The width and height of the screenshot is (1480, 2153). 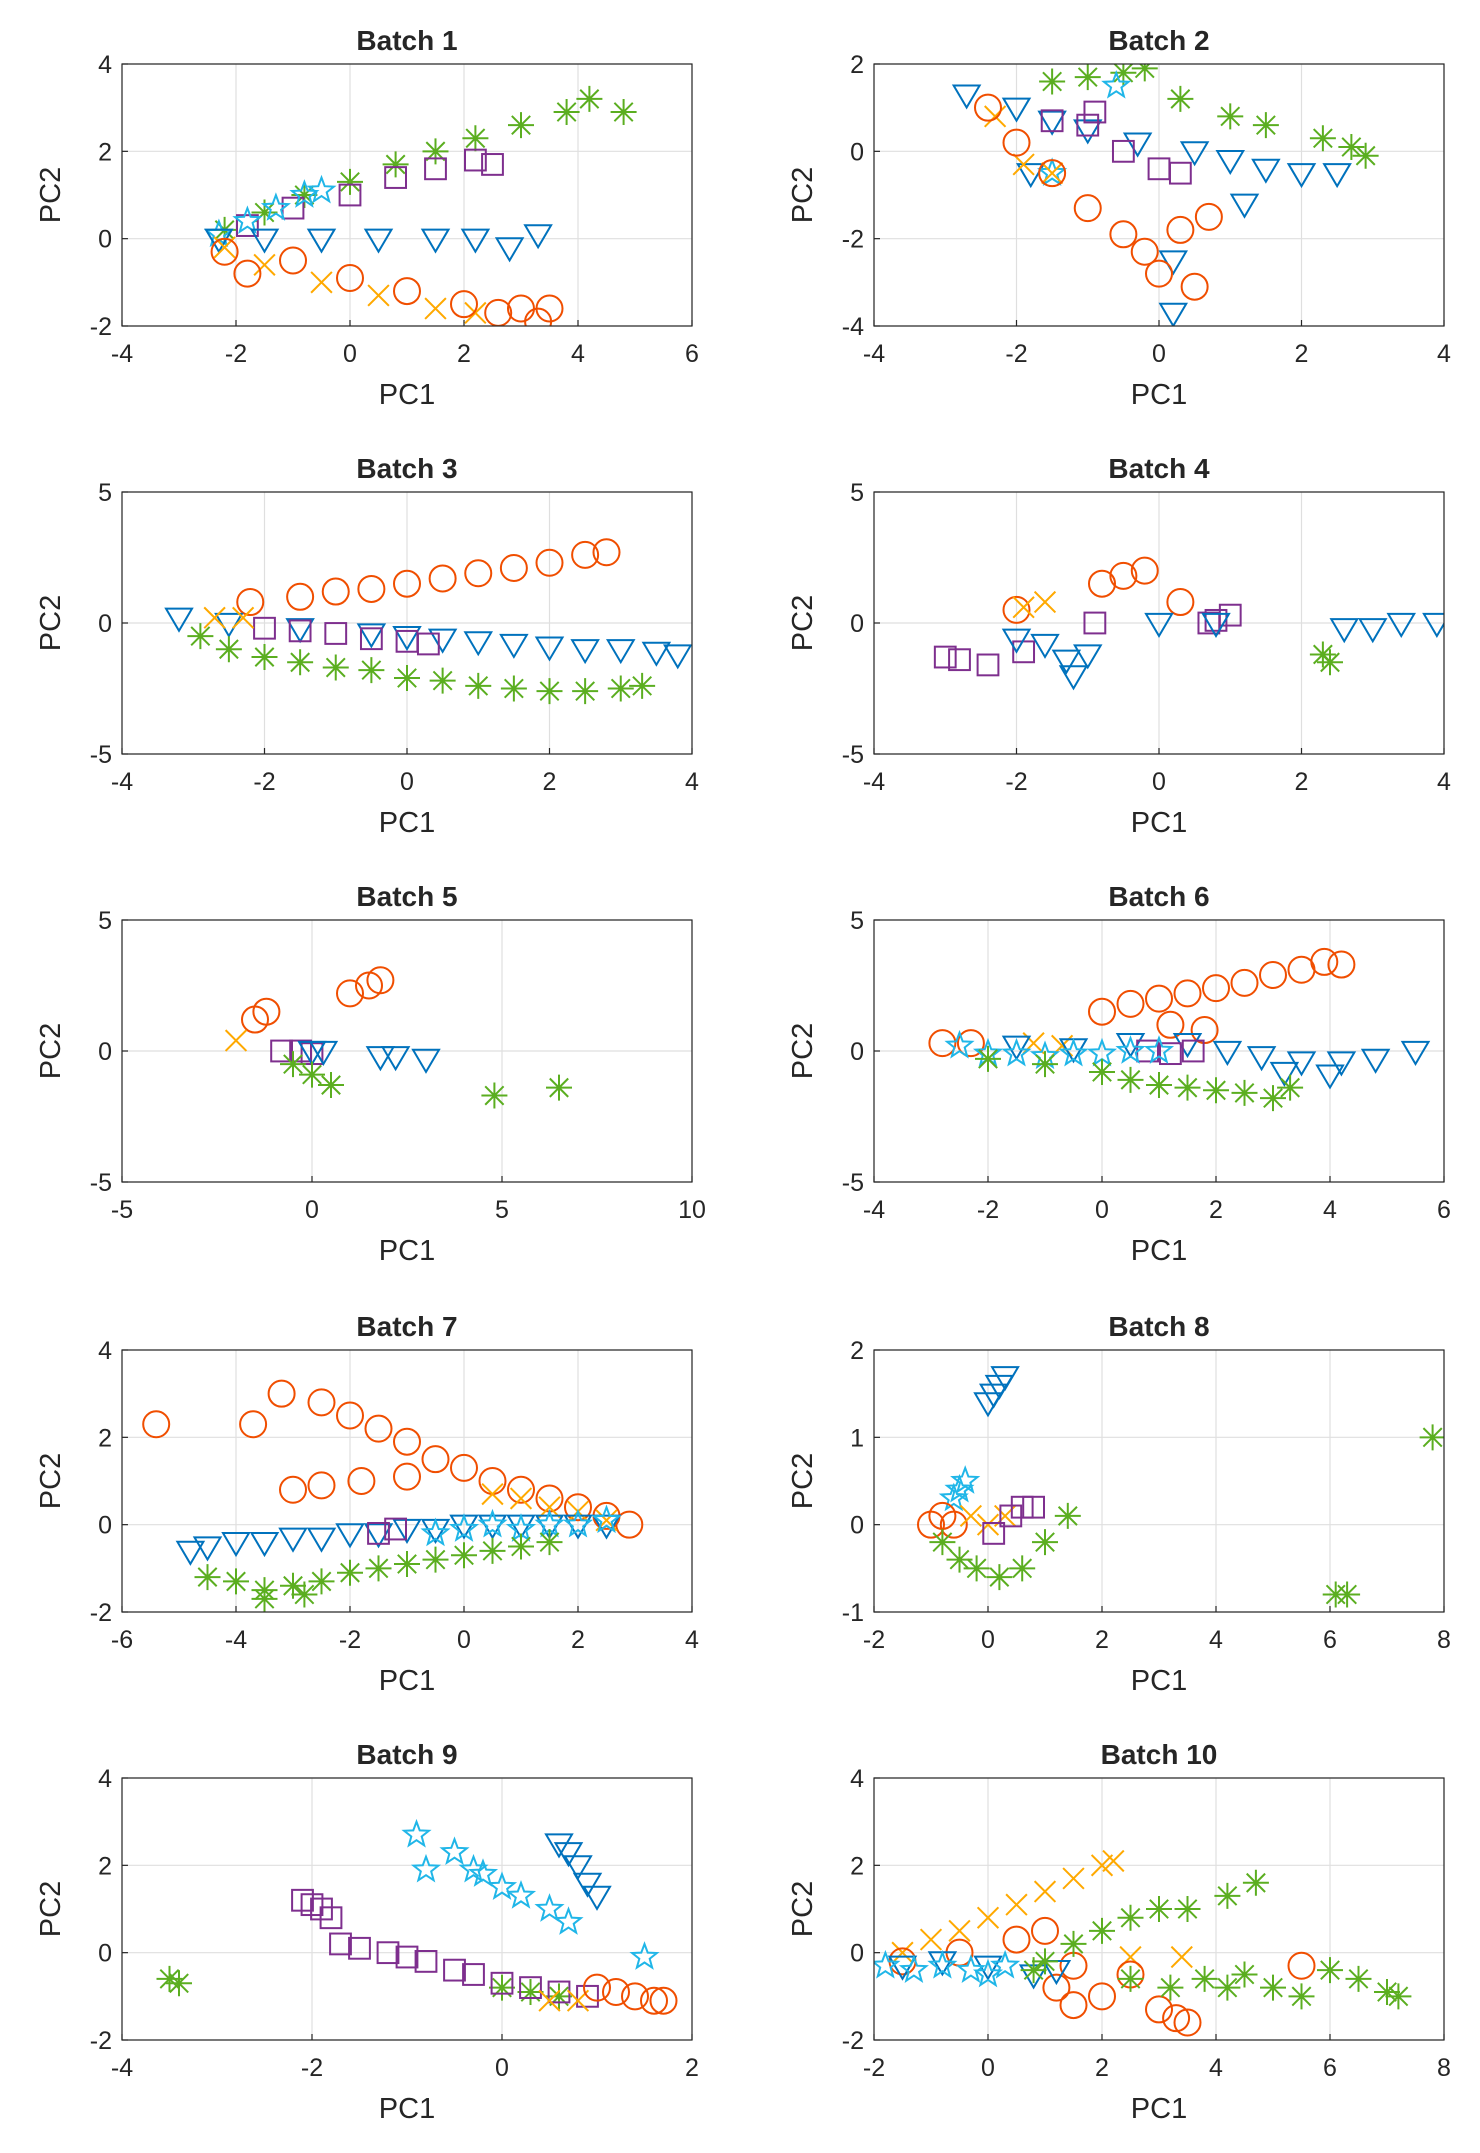 What do you see at coordinates (105, 1351) in the screenshot?
I see `y-tick-label: 4` at bounding box center [105, 1351].